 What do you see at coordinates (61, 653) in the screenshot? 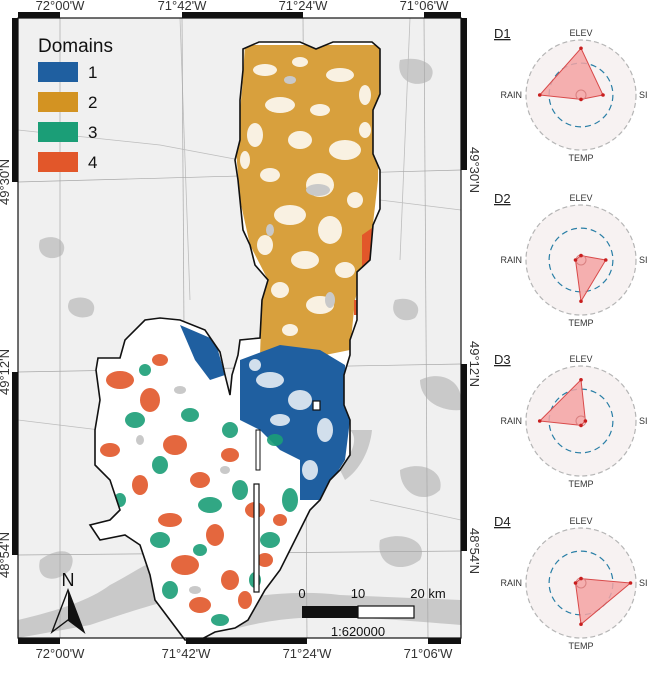
I see `coord-bottom-0: 72°00'W` at bounding box center [61, 653].